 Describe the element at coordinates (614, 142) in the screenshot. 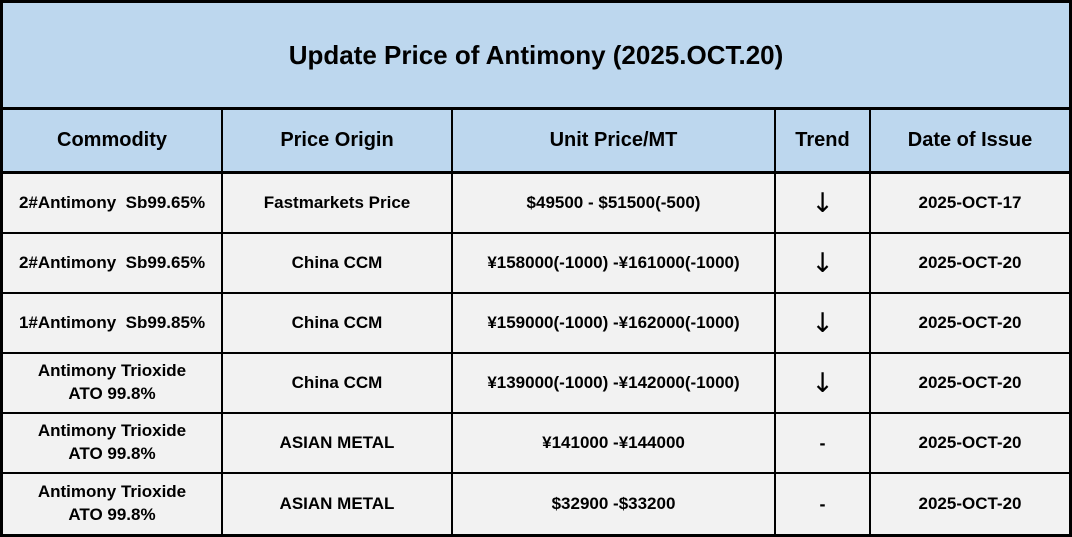

I see `column-header-unit-price: Unit Price/MT` at that location.